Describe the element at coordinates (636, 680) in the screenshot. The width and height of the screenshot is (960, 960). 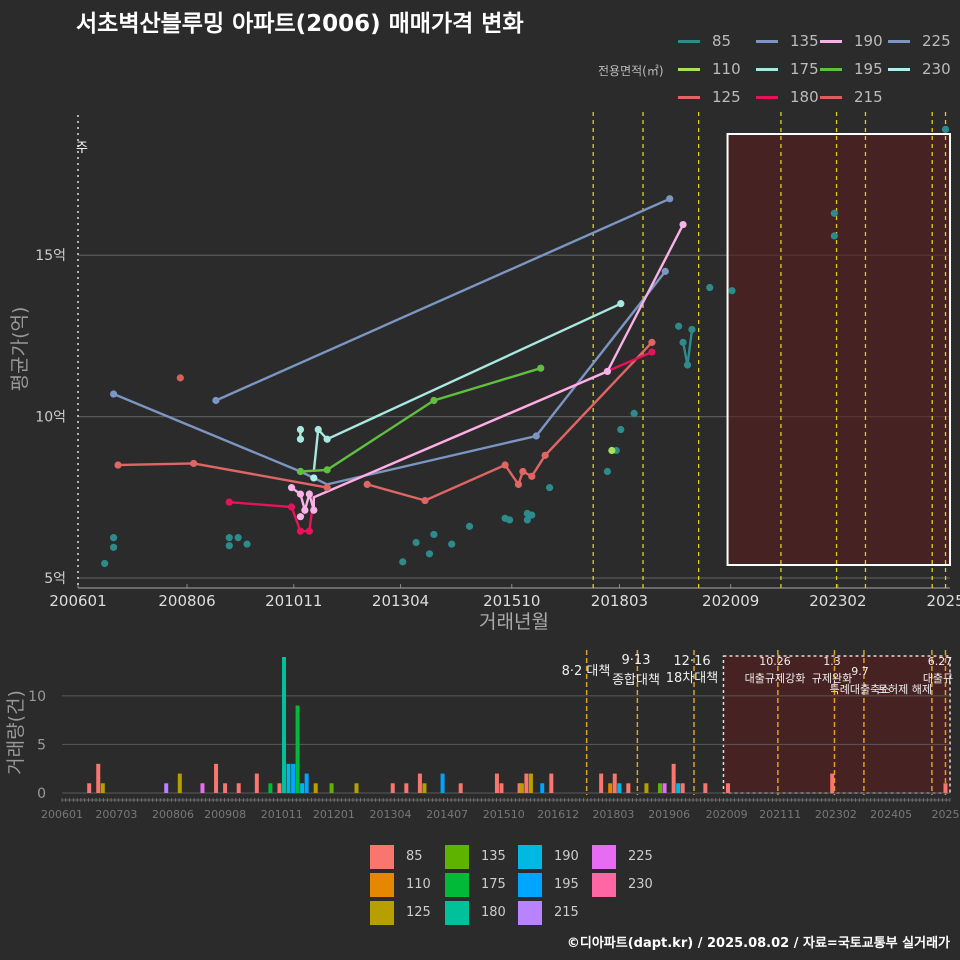
I see `policy-annotation: 종합대책` at that location.